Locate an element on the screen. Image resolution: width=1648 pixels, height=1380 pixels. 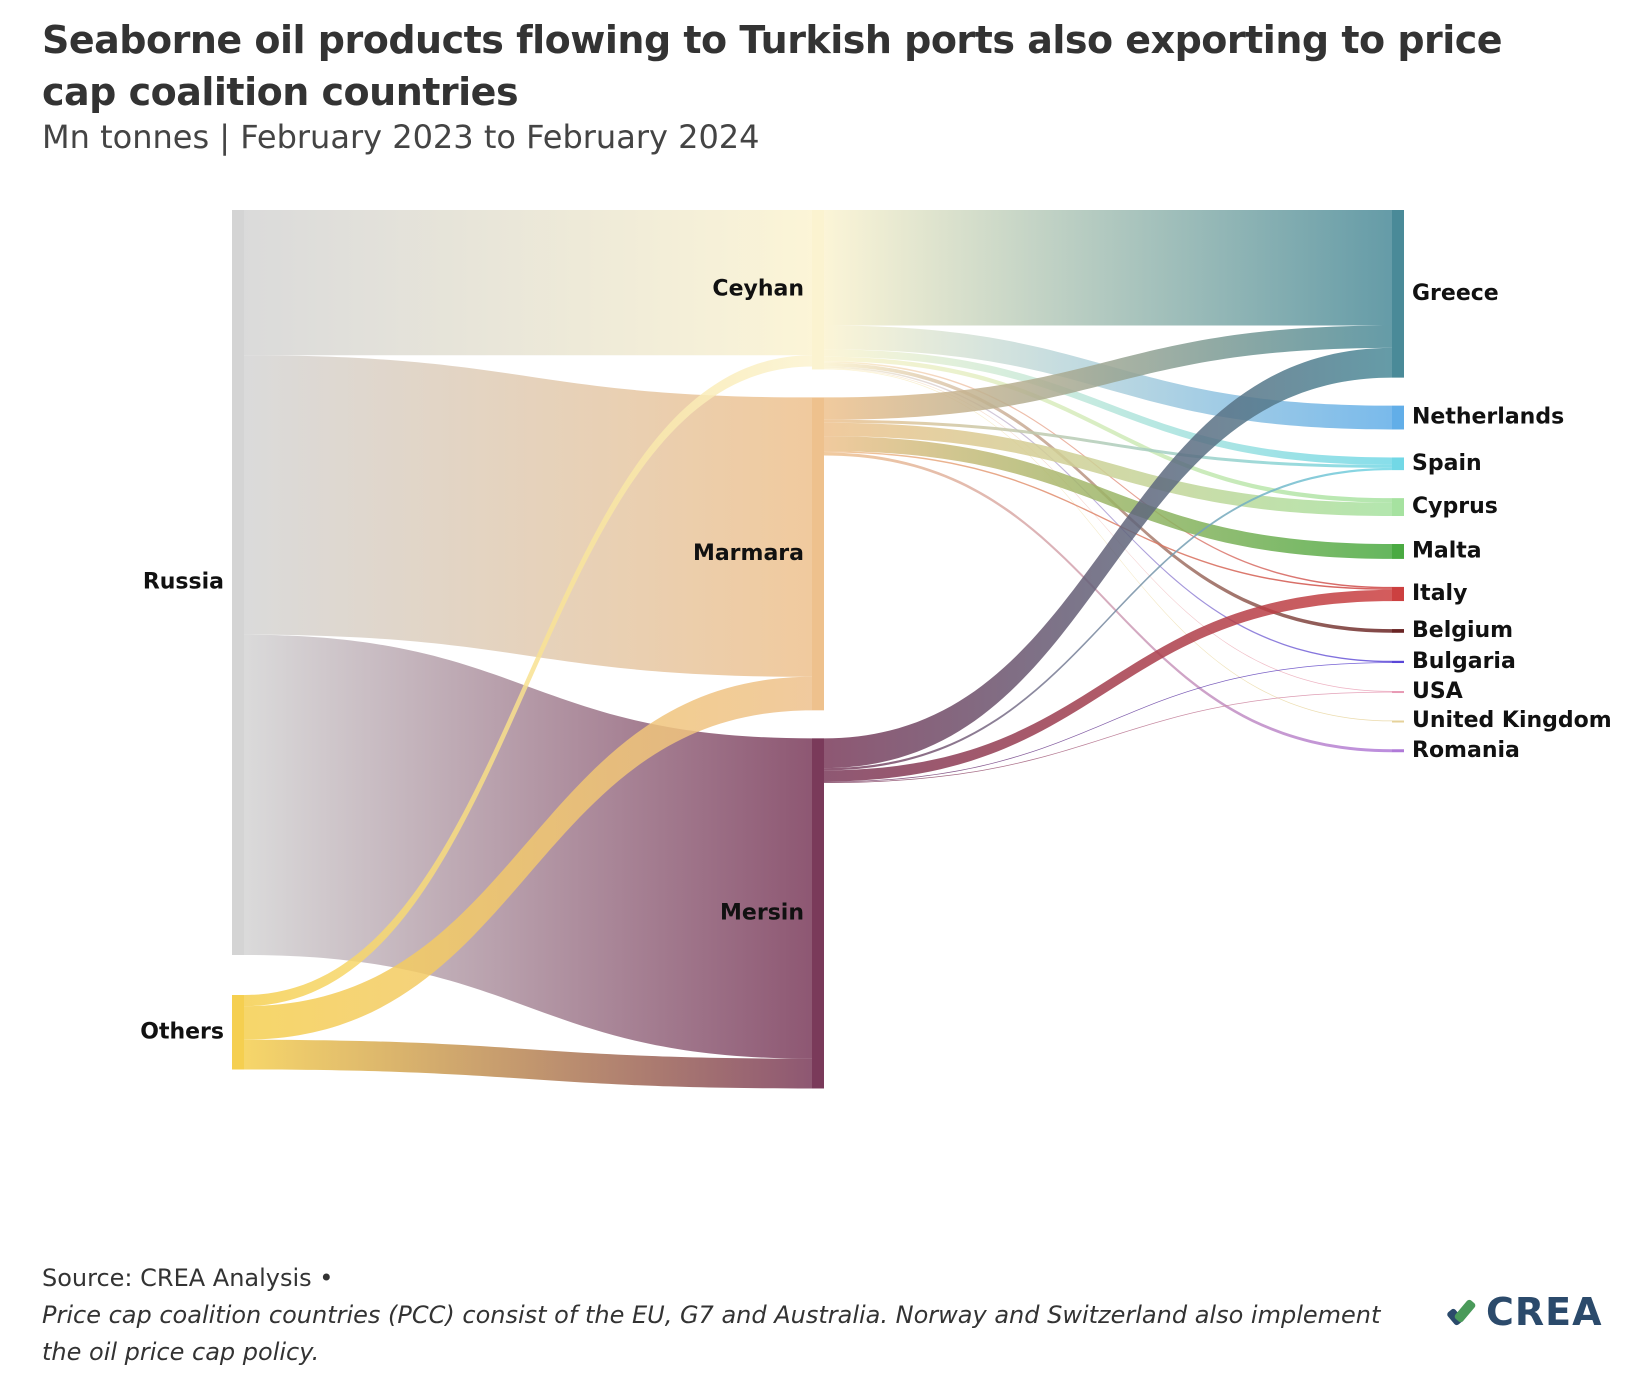
node-label-cyprus: Cyprus is located at coordinates (1455, 506).